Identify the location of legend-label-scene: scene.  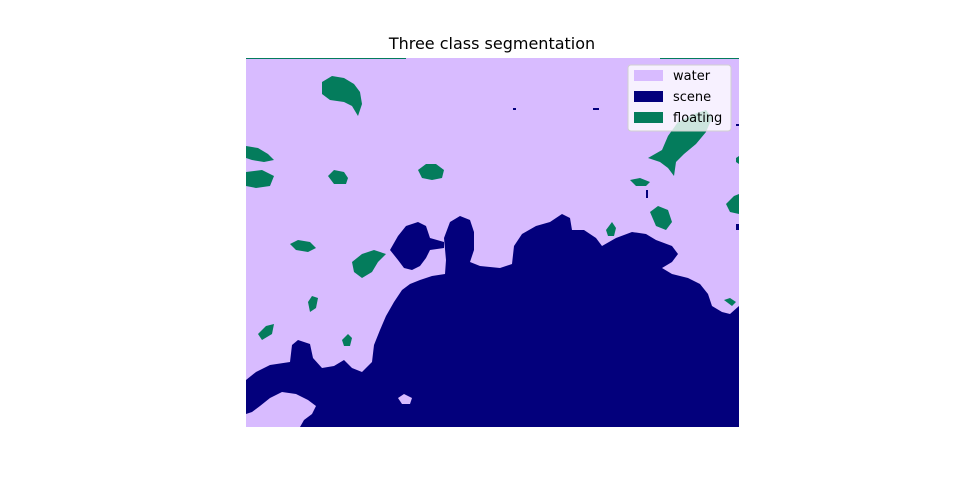
(692, 97).